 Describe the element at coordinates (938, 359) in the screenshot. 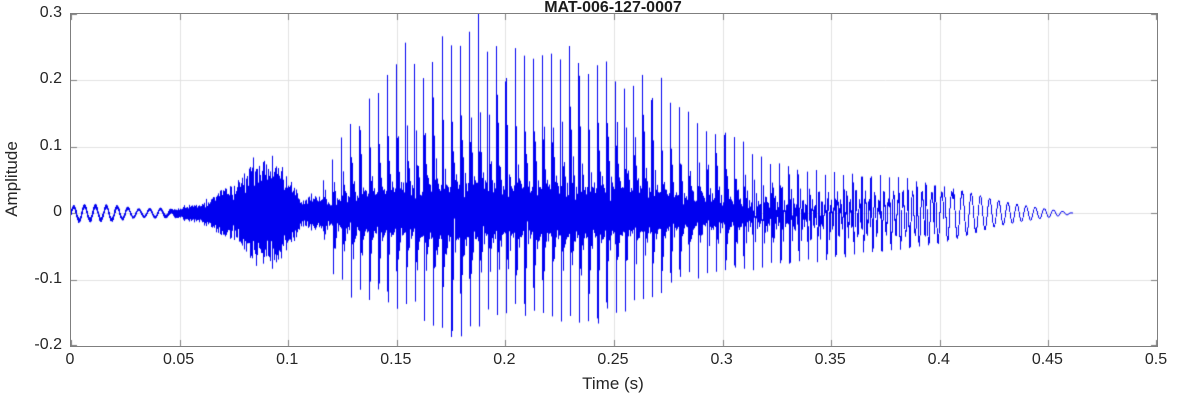

I see `x-tick-label: 0.4` at that location.